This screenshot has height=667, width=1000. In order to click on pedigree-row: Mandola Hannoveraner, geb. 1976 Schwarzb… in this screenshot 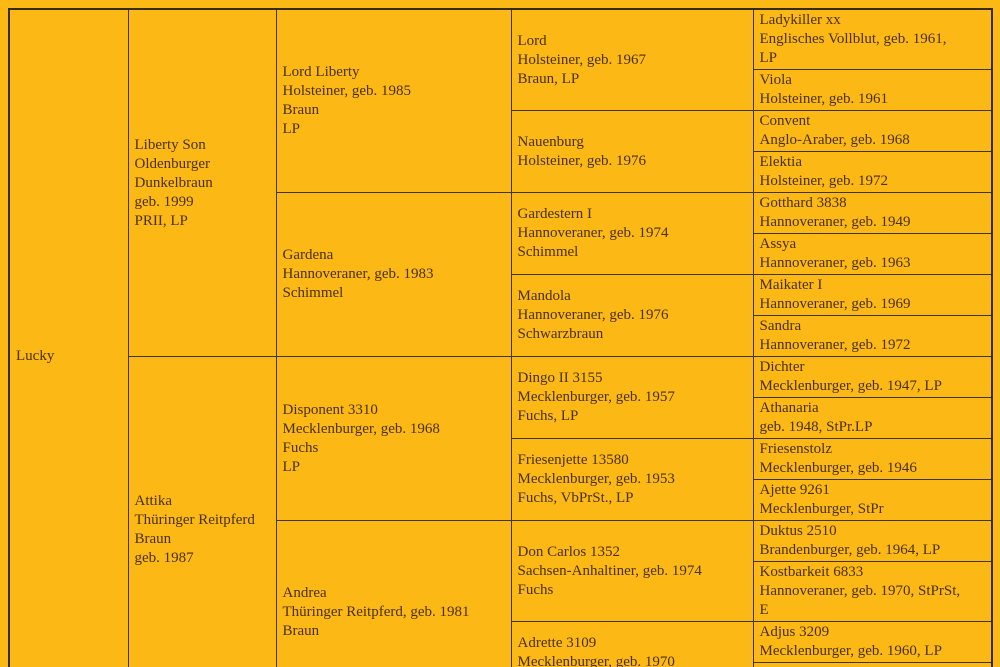, I will do `click(501, 315)`.